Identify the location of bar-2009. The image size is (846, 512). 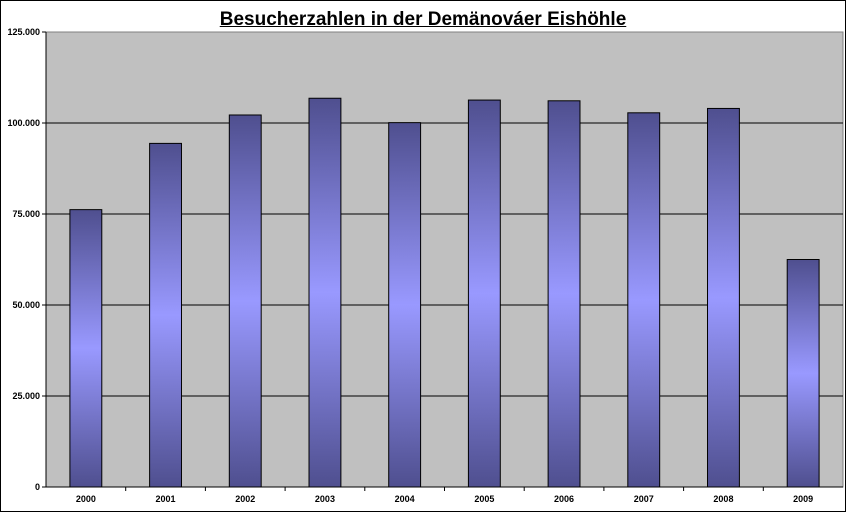
(803, 373).